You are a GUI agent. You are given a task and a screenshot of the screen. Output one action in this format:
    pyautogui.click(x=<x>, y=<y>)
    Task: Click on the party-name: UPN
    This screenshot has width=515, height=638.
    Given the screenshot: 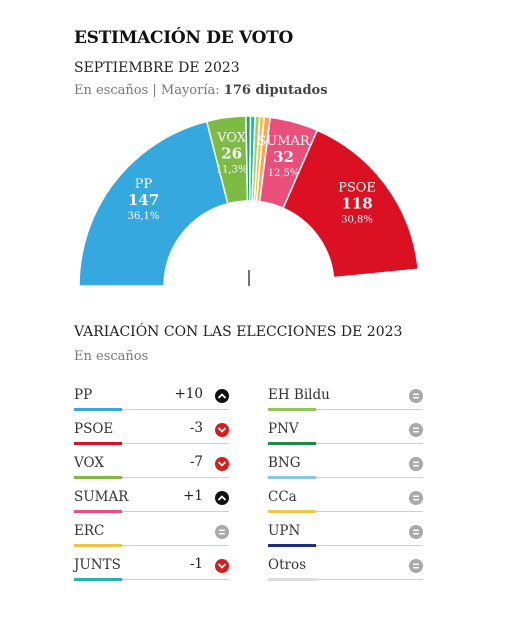 What is the action you would take?
    pyautogui.click(x=284, y=531)
    